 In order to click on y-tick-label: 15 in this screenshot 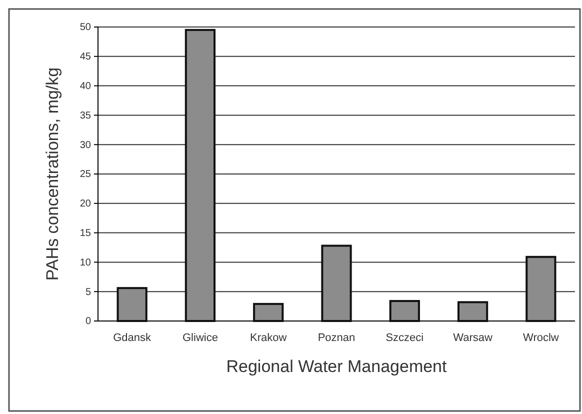, I will do `click(86, 233)`.